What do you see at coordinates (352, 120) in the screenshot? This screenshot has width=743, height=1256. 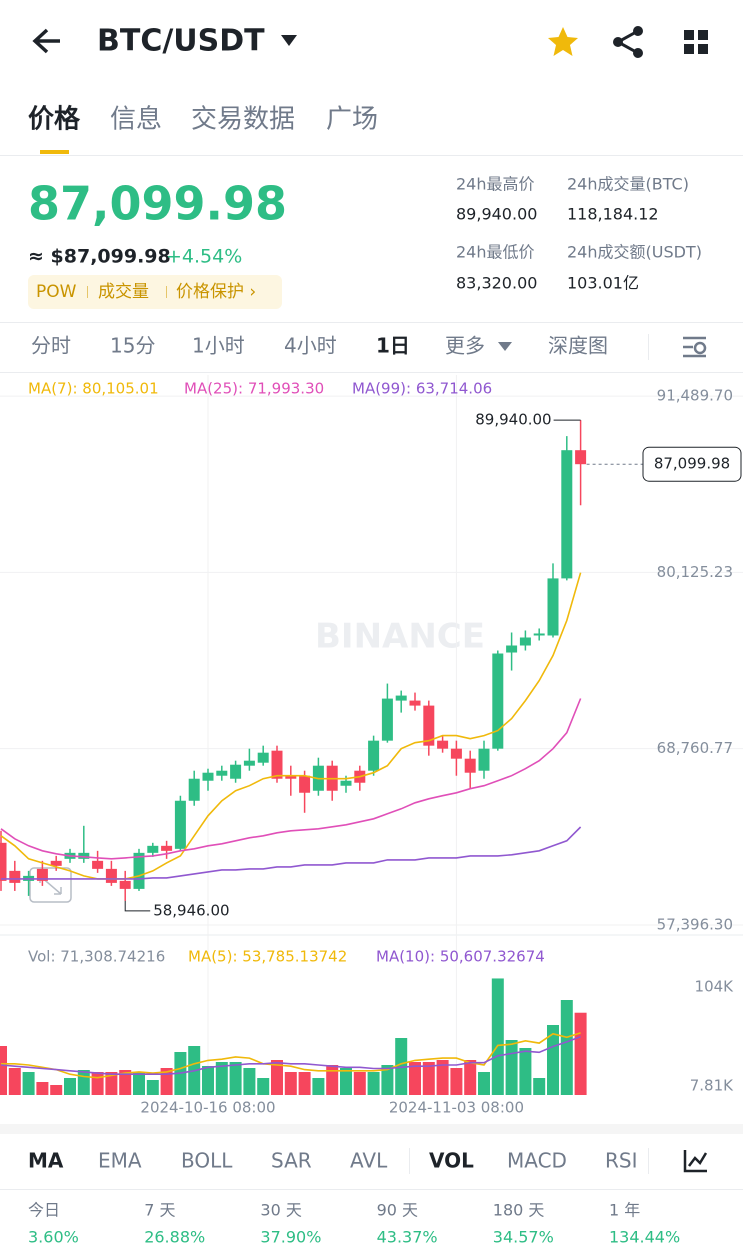 I see `tab: 广场` at bounding box center [352, 120].